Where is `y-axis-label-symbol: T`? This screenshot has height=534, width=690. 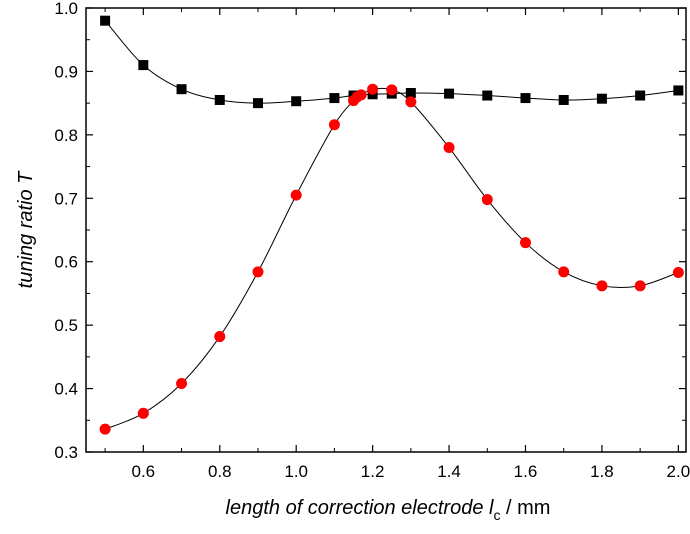
y-axis-label-symbol: T is located at coordinates (26, 177).